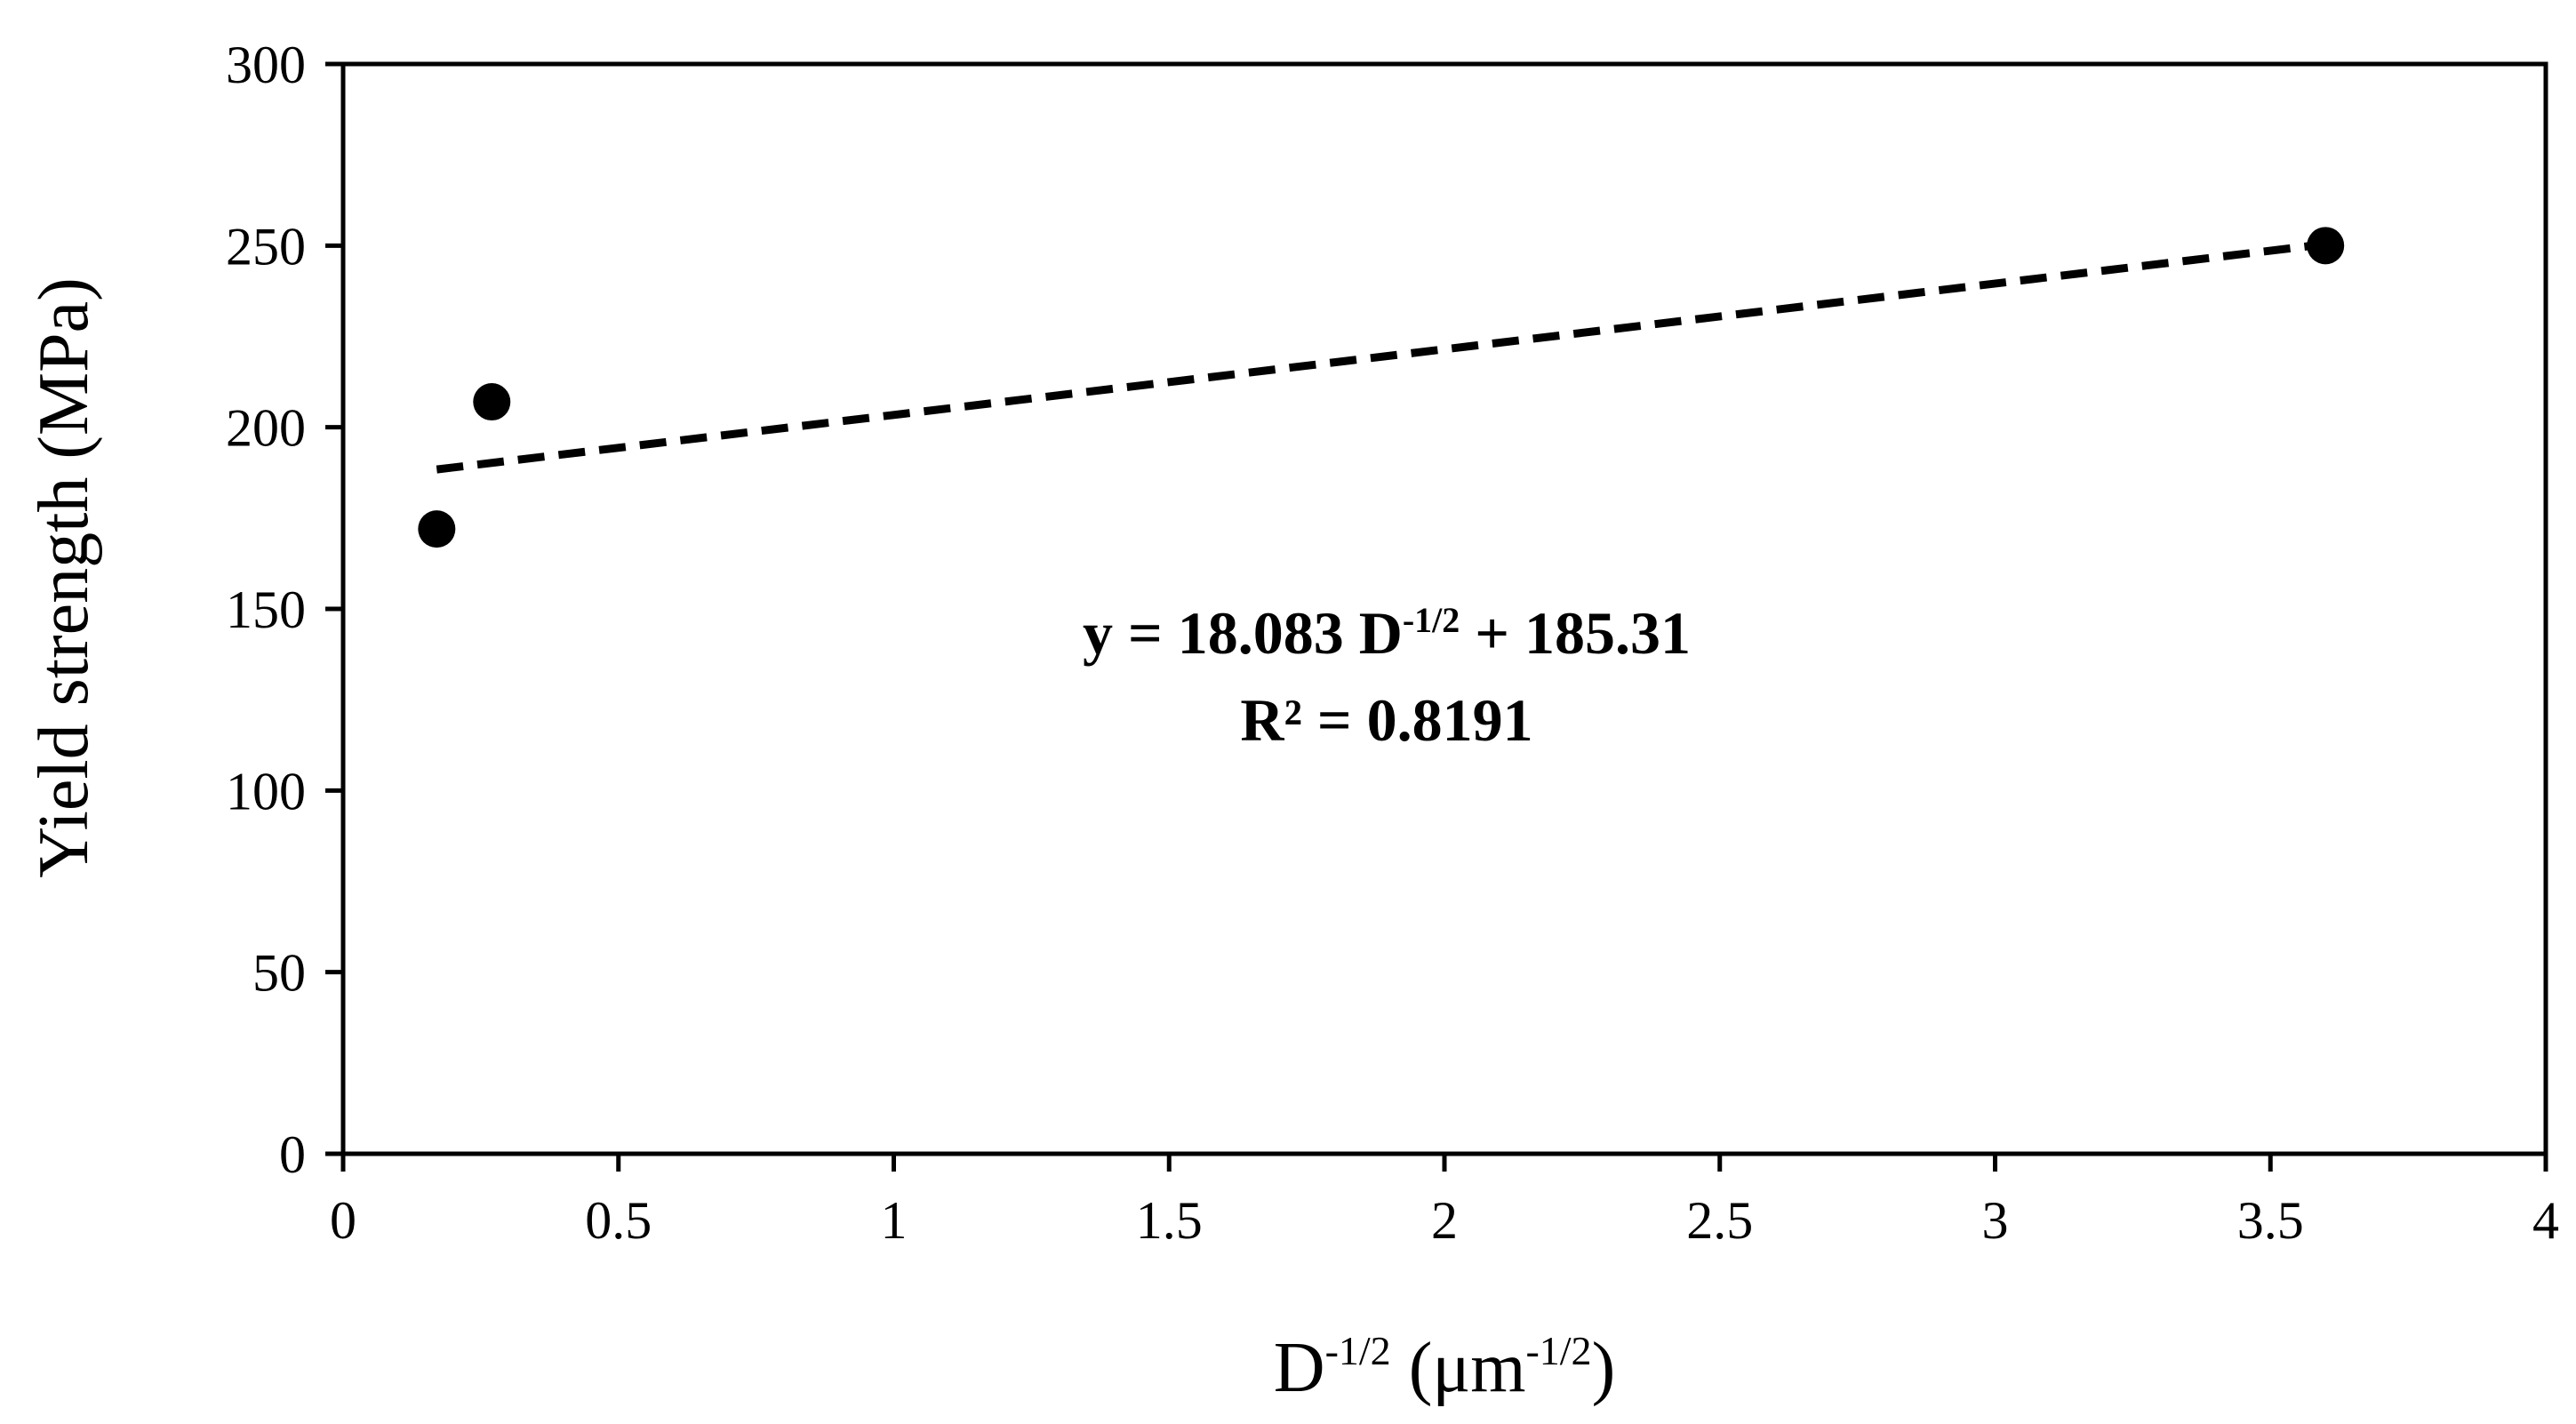  Describe the element at coordinates (1381, 357) in the screenshot. I see `trendline` at that location.